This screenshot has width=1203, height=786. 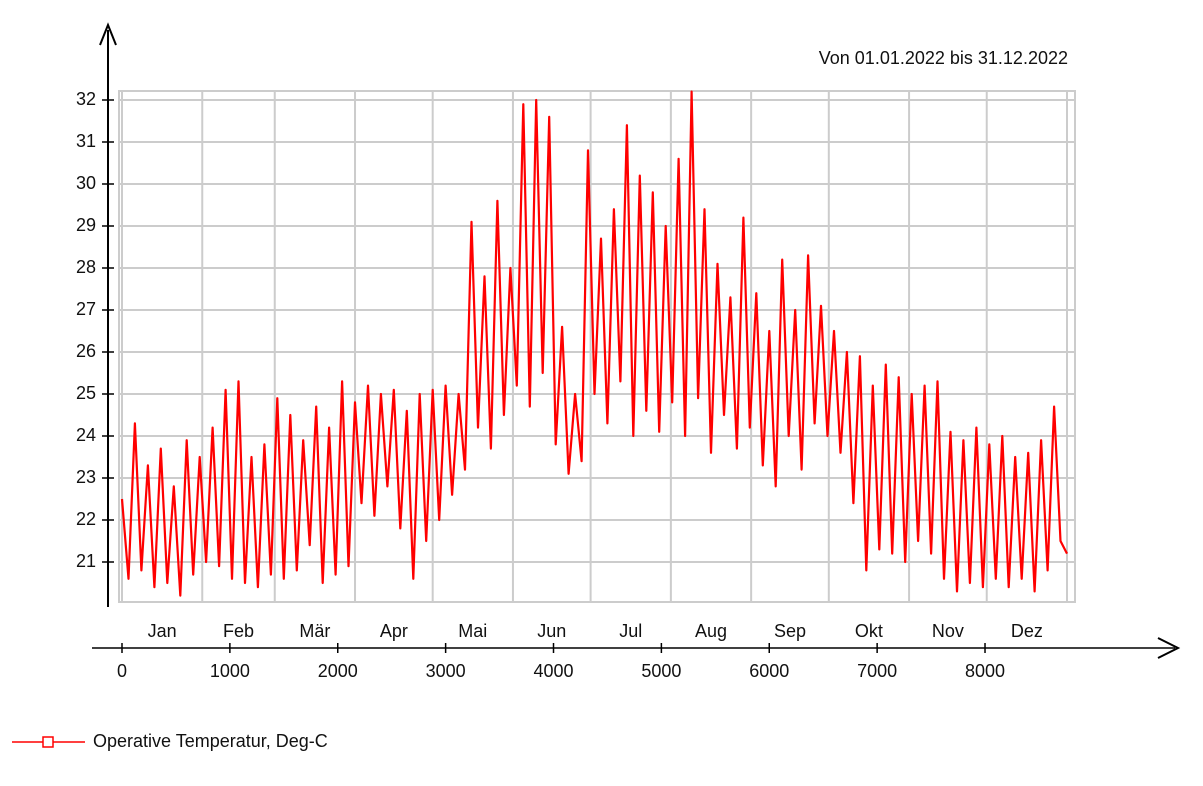 I want to click on month-label: Nov, so click(x=948, y=631).